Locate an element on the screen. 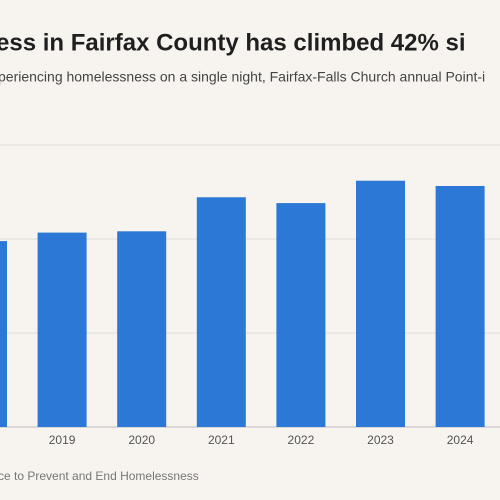 This screenshot has height=500, width=500. chart-title: ess in Fairfax County has climbed 42% si is located at coordinates (233, 42).